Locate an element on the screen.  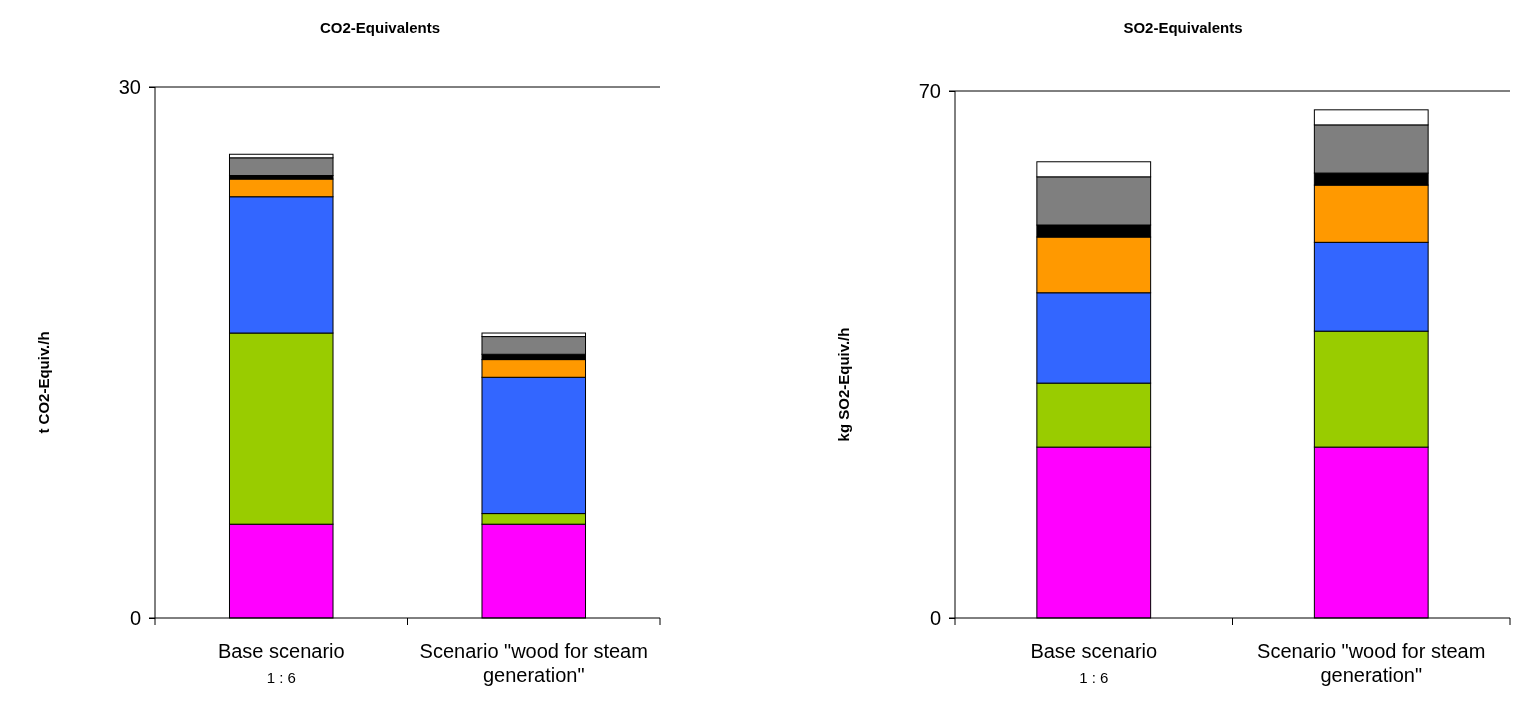
y-axis-title: t CO2-Equiv./h is located at coordinates (43, 382).